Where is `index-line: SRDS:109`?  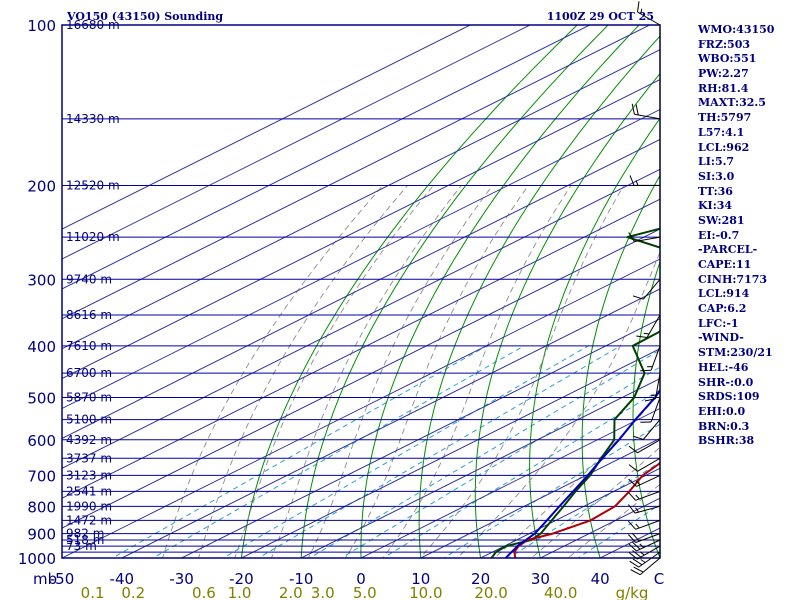 index-line: SRDS:109 is located at coordinates (729, 397).